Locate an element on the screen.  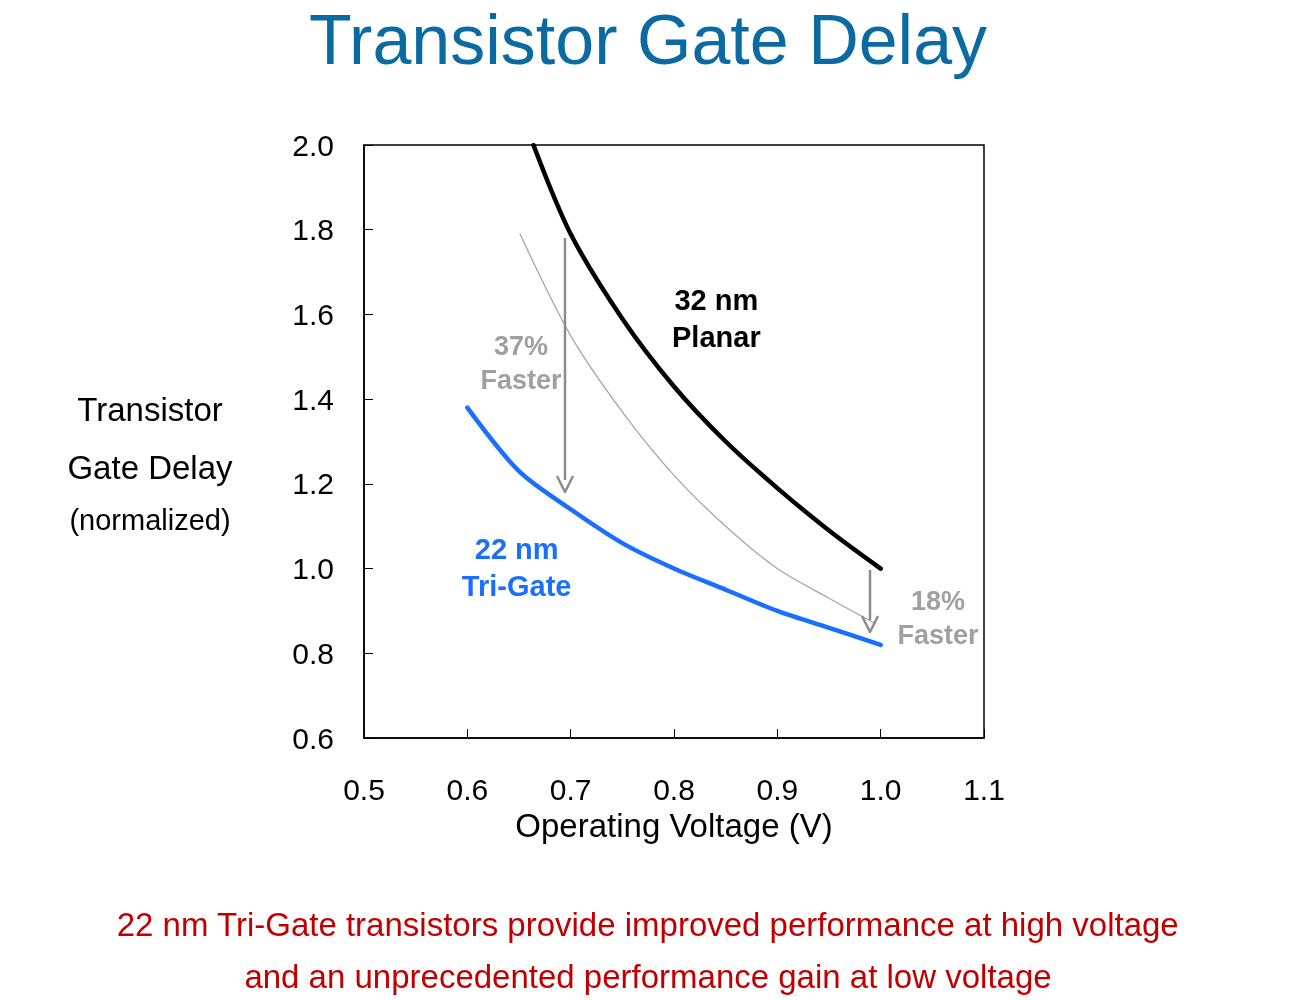
x-tick-label: 1.0 is located at coordinates (880, 789).